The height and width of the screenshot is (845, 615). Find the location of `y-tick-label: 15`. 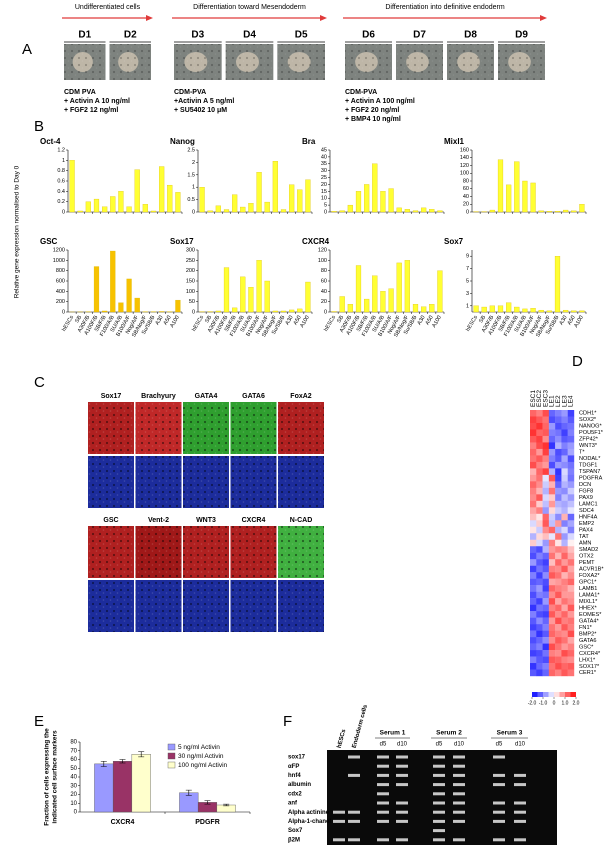

y-tick-label: 15 is located at coordinates (324, 192).